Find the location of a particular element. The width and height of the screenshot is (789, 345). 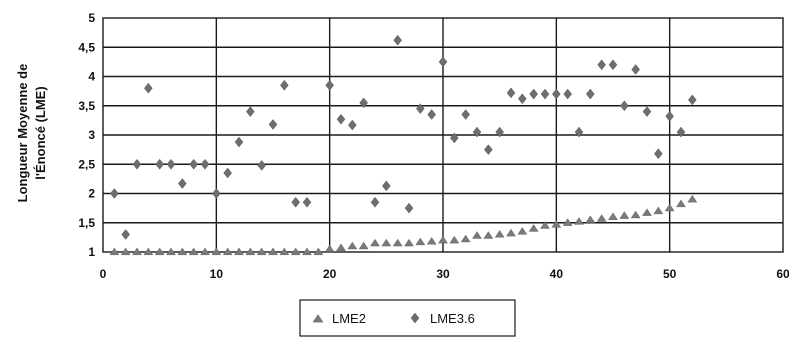

y-tick-label: 1 is located at coordinates (91, 252).